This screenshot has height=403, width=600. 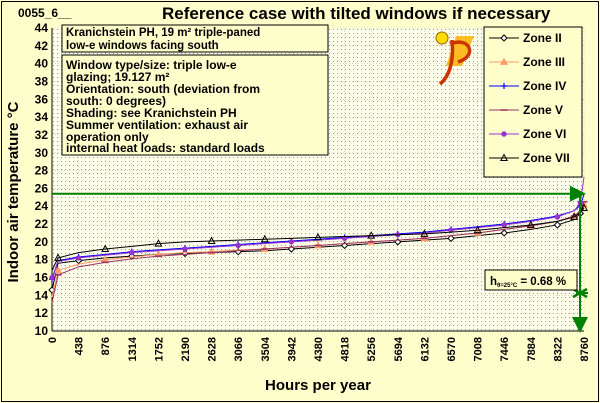 I want to click on y-tick-label: 34, so click(x=42, y=117).